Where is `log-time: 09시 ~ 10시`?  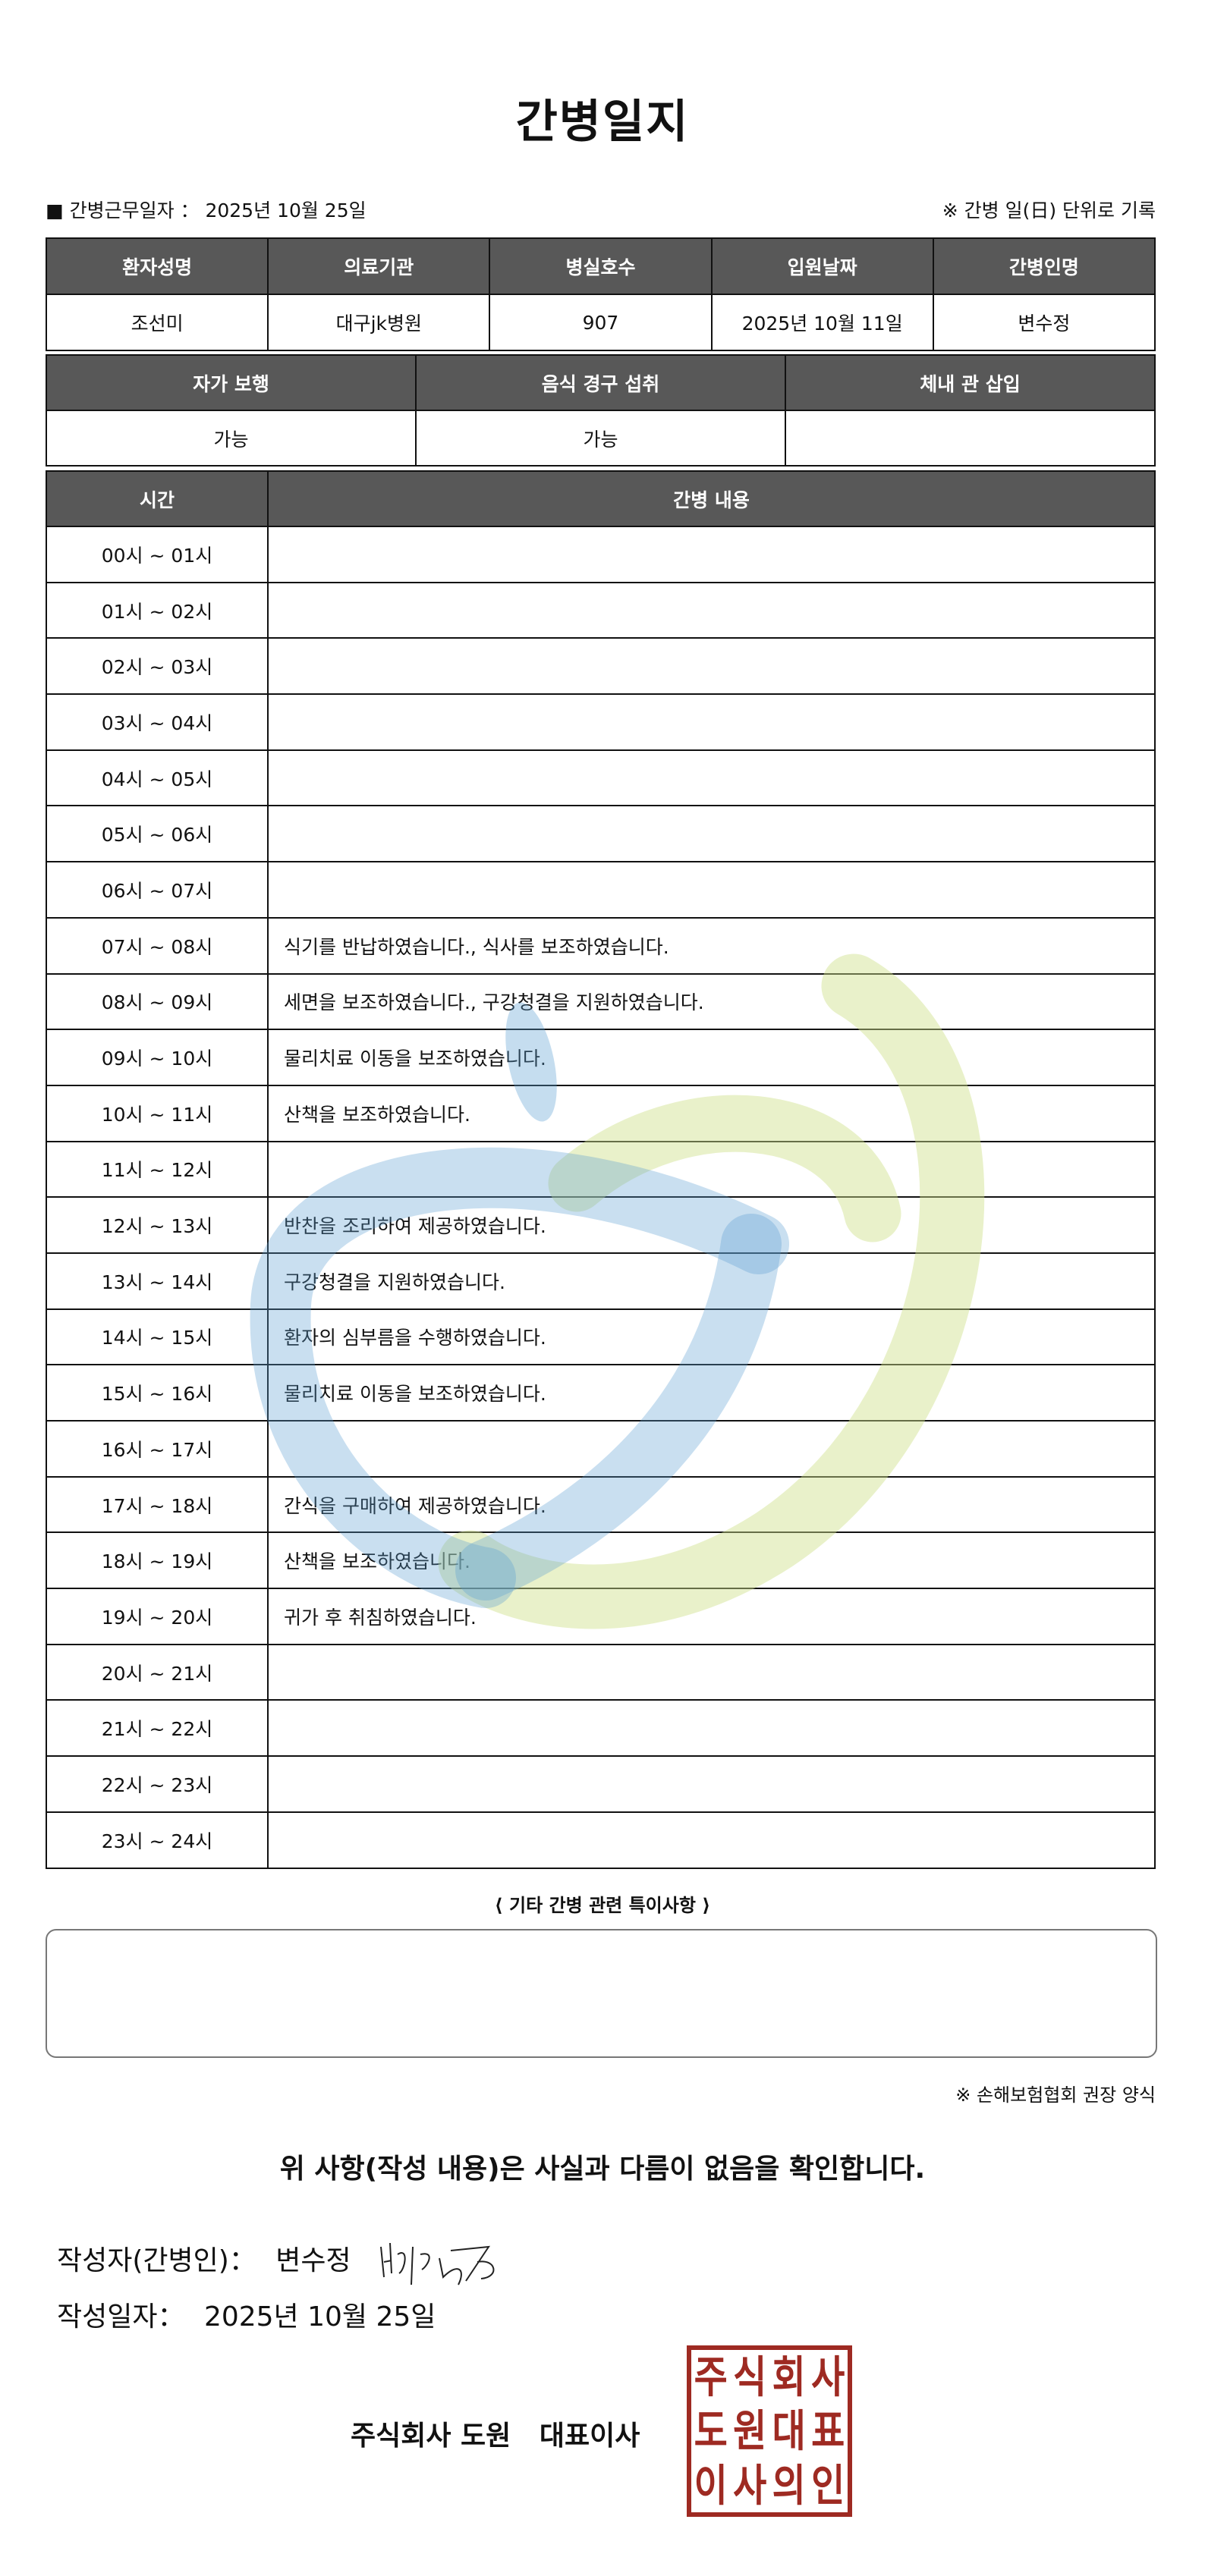
log-time: 09시 ~ 10시 is located at coordinates (157, 1057).